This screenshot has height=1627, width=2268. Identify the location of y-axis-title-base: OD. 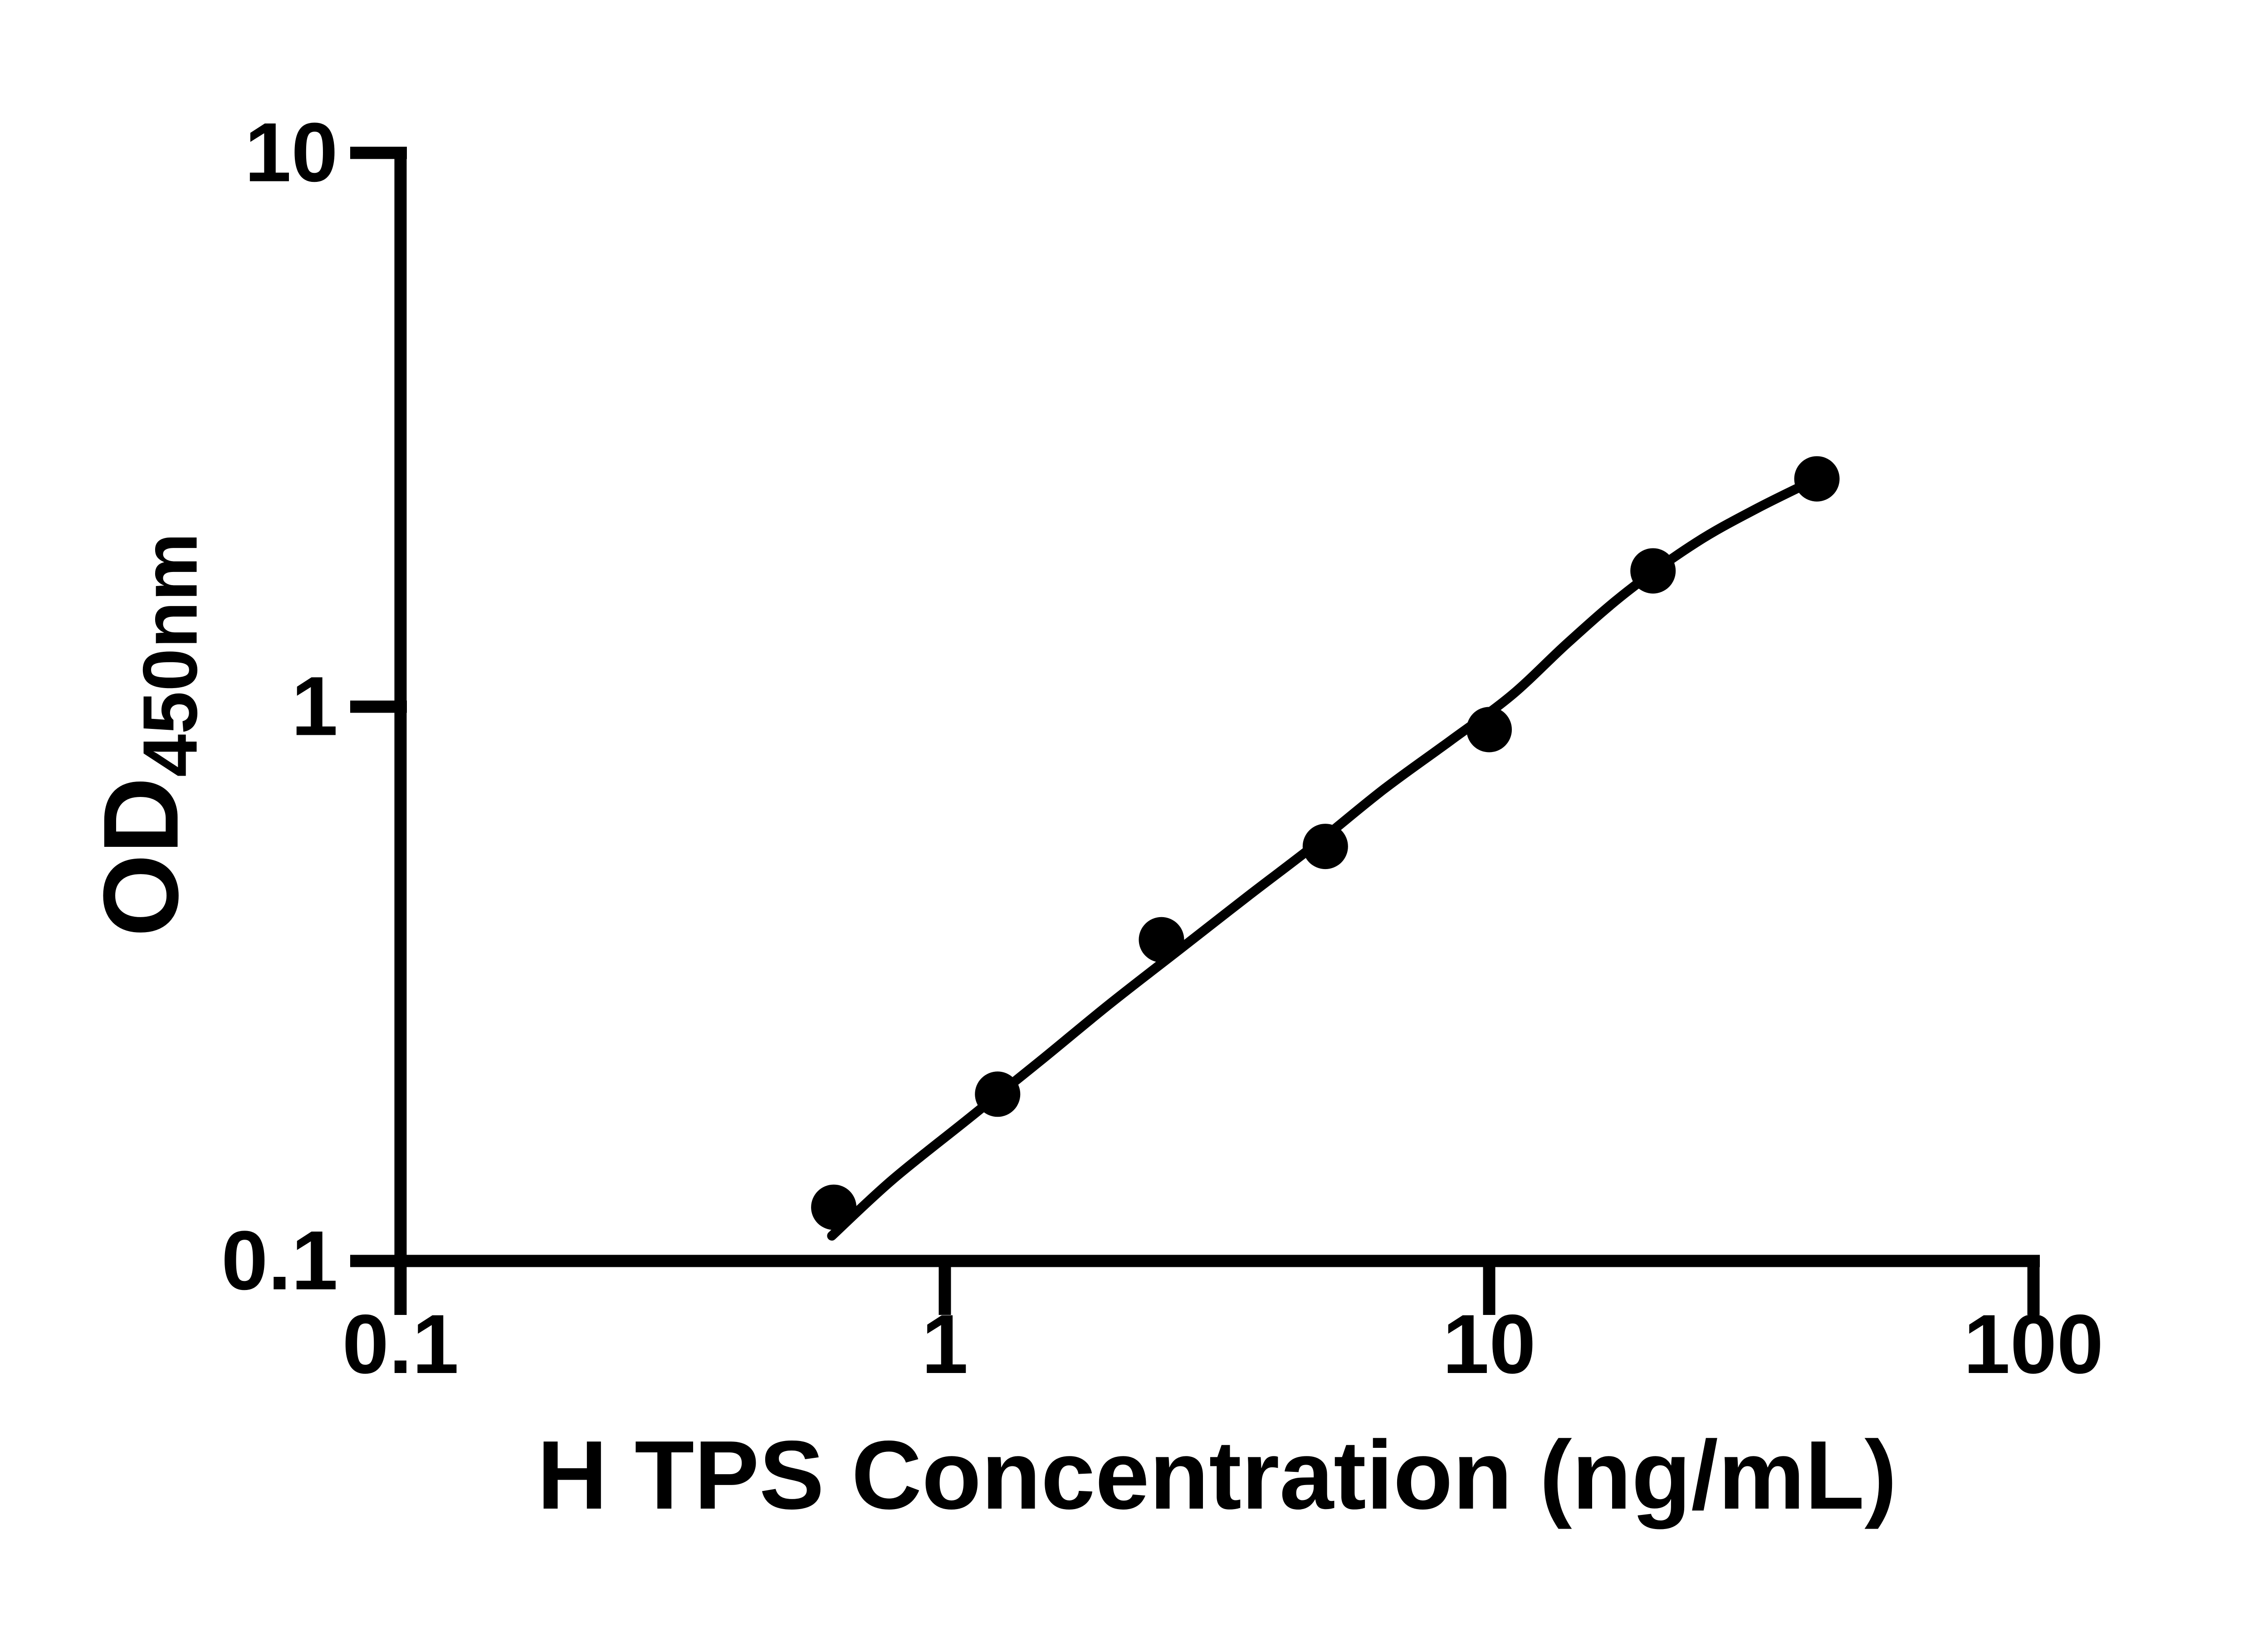
(140, 857).